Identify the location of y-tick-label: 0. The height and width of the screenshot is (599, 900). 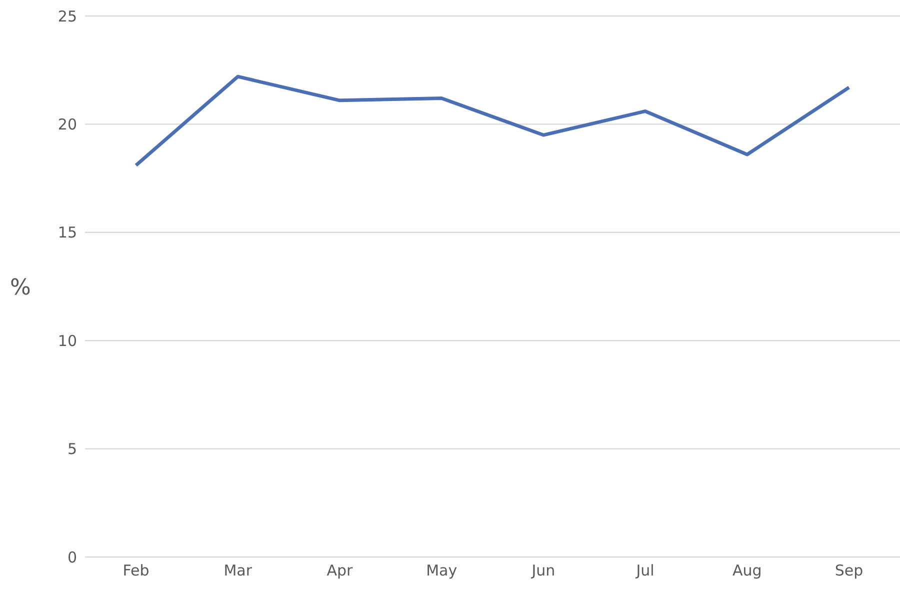
(72, 557).